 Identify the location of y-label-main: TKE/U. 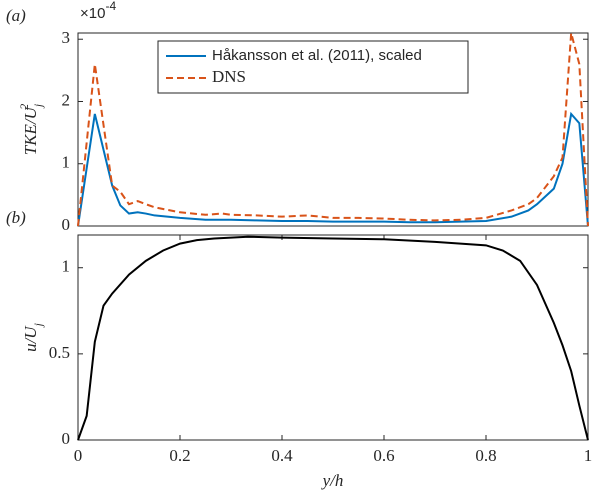
(30, 130).